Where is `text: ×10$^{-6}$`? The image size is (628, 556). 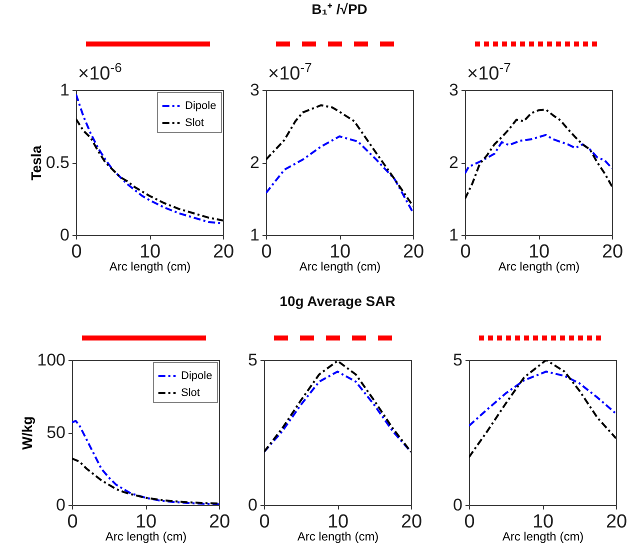
text: ×10$^{-6}$ is located at coordinates (100, 73).